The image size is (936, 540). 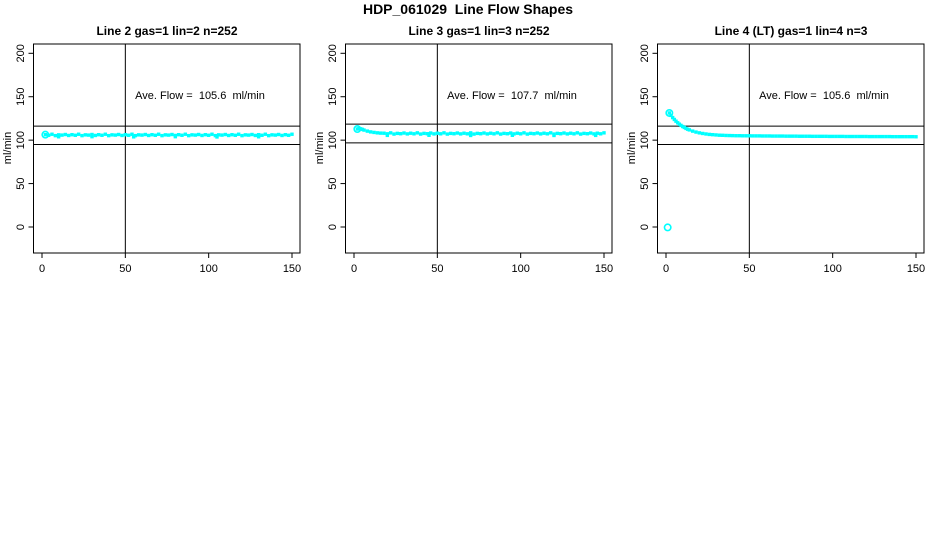 I want to click on y-tick-label: 100, so click(x=333, y=140).